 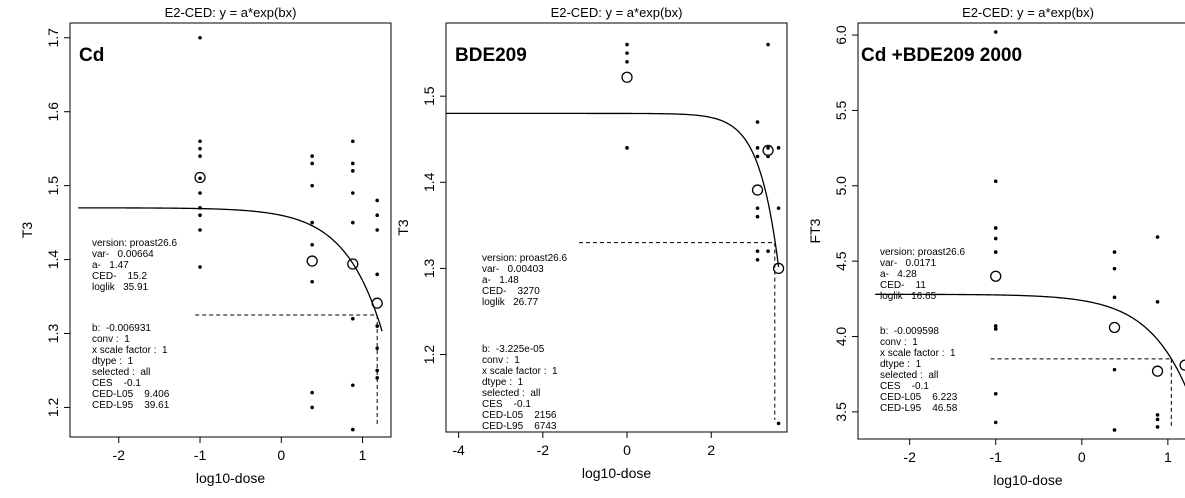 What do you see at coordinates (131, 405) in the screenshot?
I see `info-line: CED-L95 39.61` at bounding box center [131, 405].